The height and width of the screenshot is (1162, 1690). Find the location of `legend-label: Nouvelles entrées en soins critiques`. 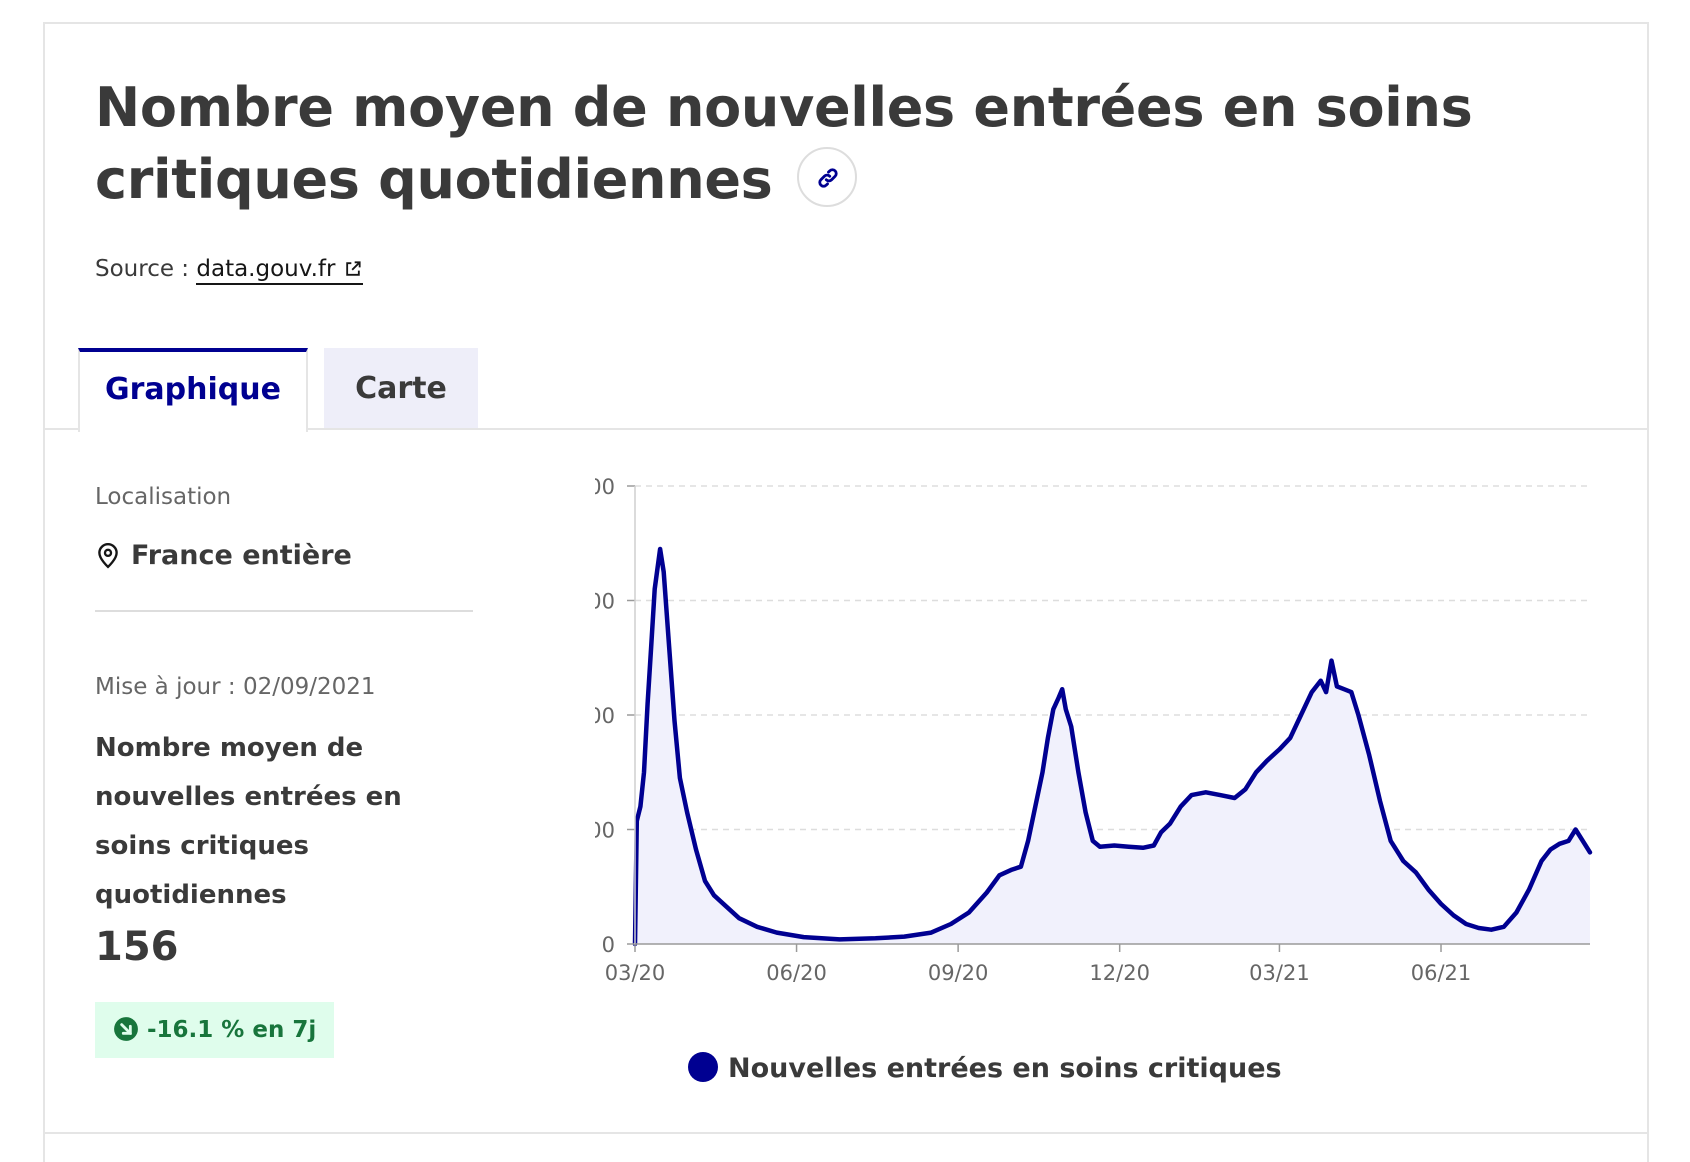

legend-label: Nouvelles entrées en soins critiques is located at coordinates (1005, 1068).